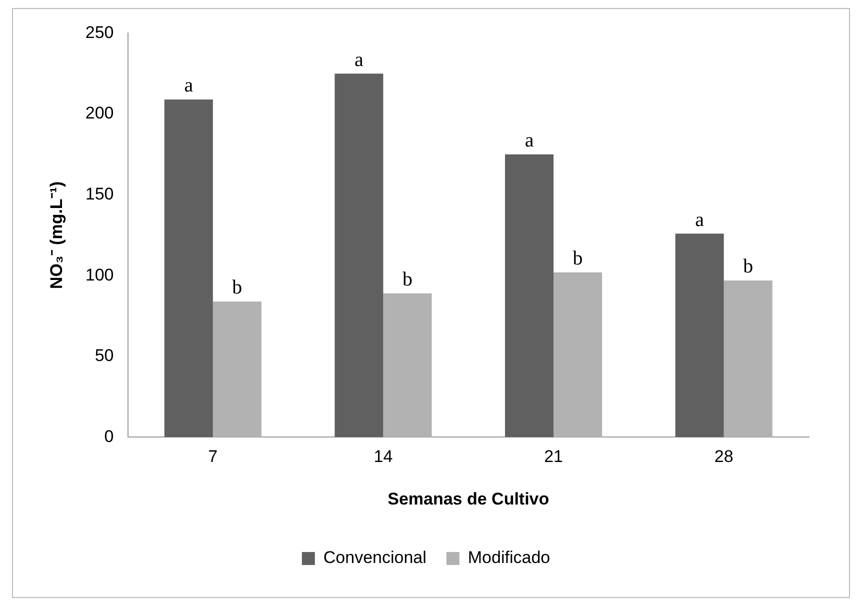 The image size is (865, 608). Describe the element at coordinates (724, 456) in the screenshot. I see `x-tick-label: 28` at that location.